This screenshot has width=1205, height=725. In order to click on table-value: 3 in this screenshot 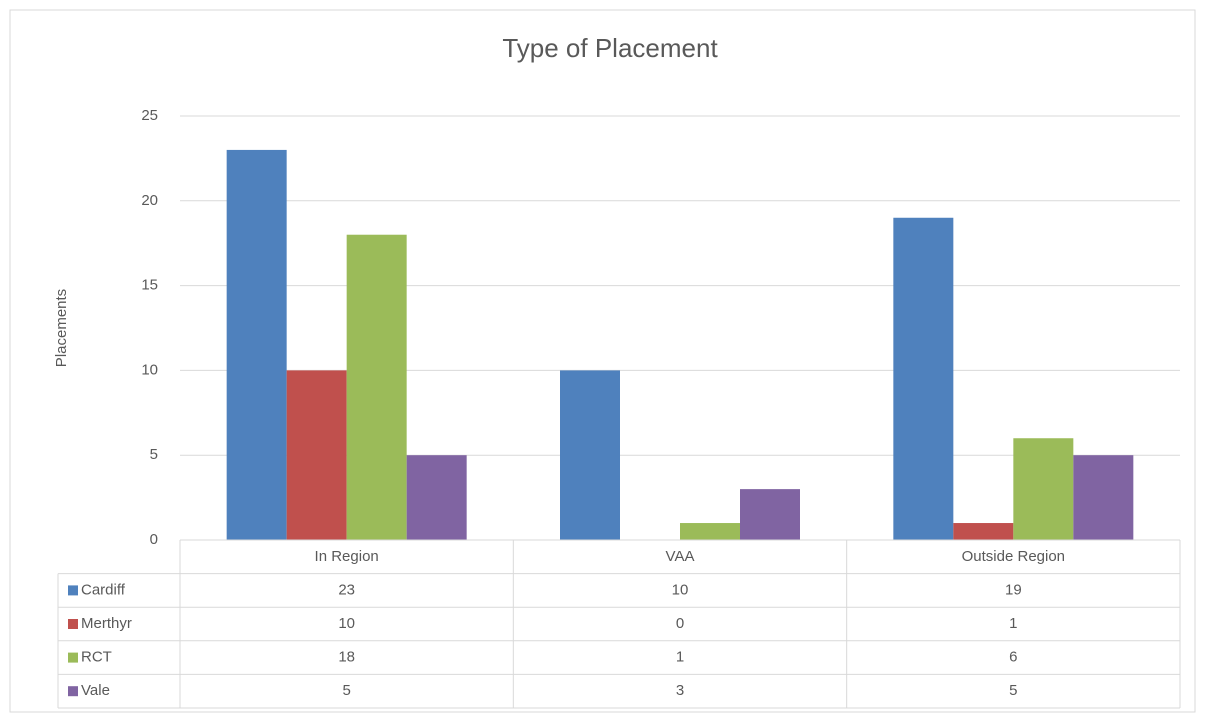, I will do `click(680, 690)`.